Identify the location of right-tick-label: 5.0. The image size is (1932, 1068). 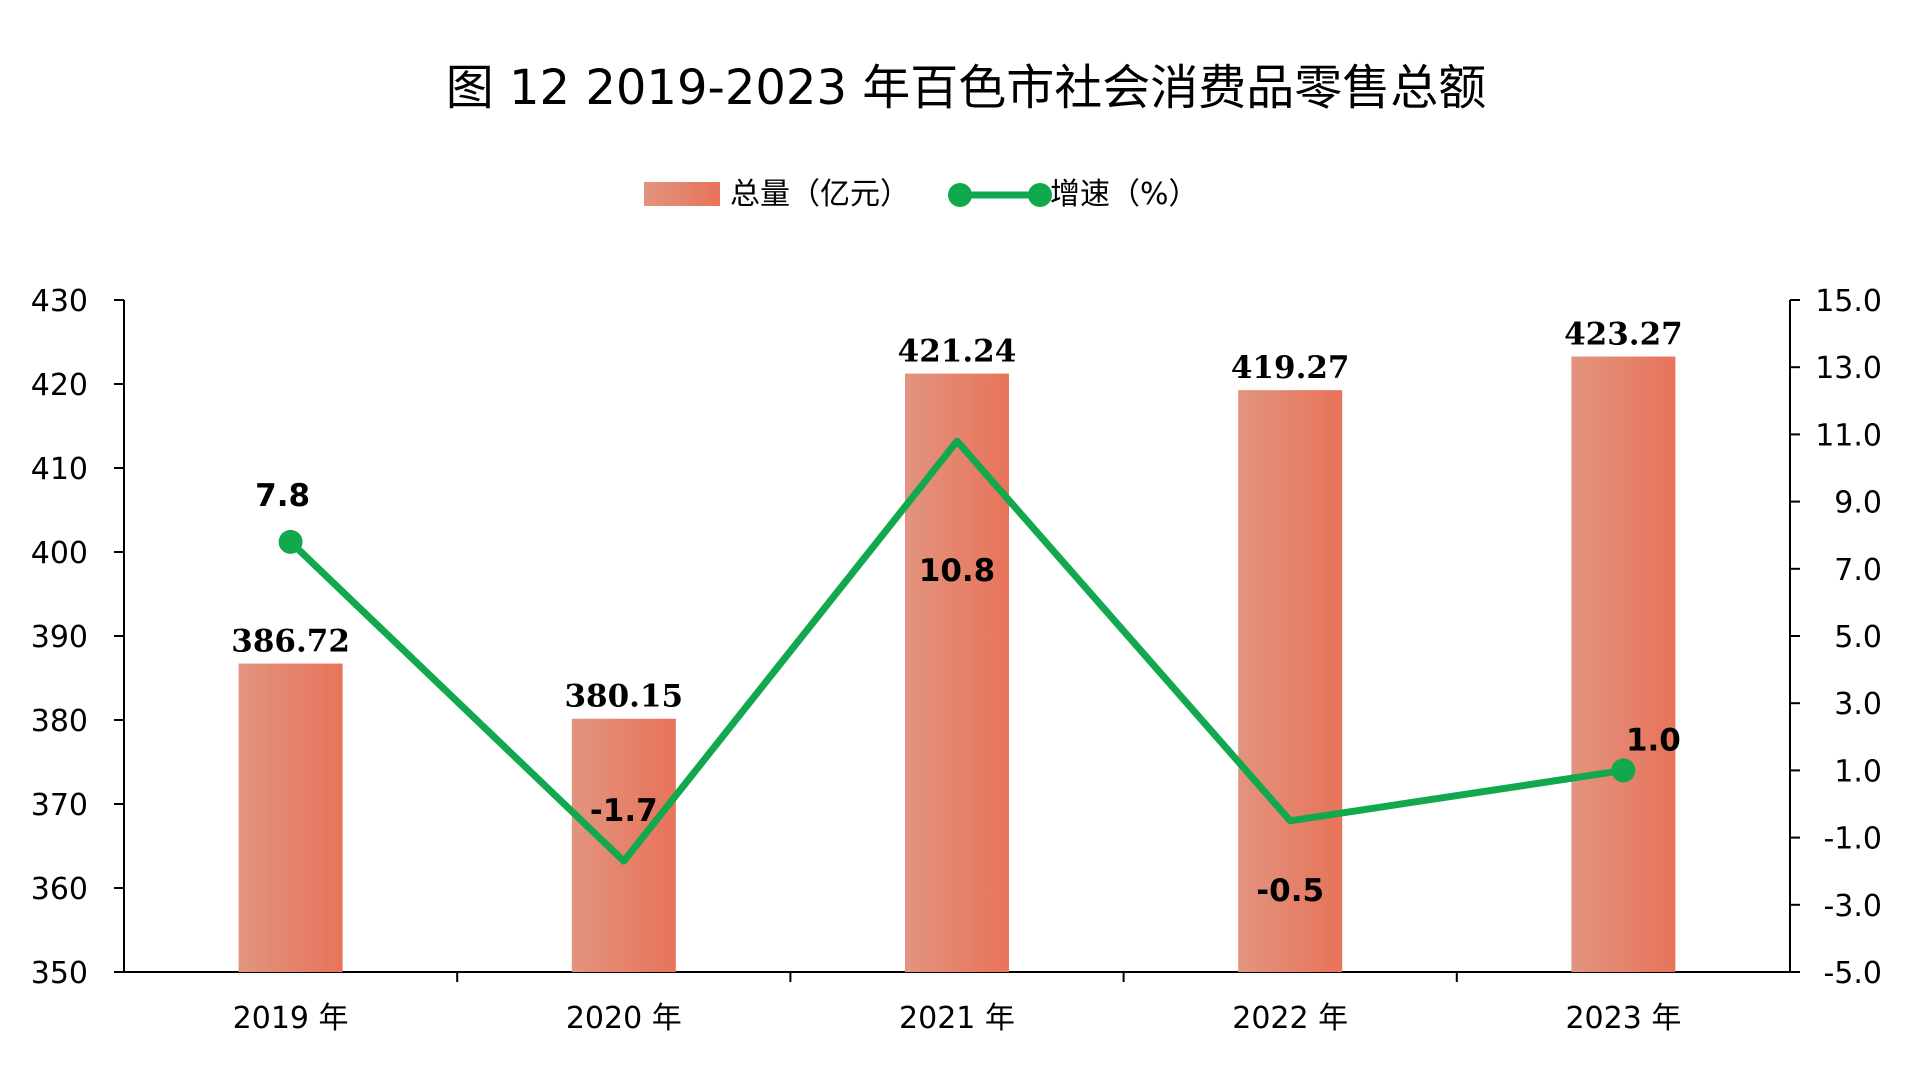
(1858, 637).